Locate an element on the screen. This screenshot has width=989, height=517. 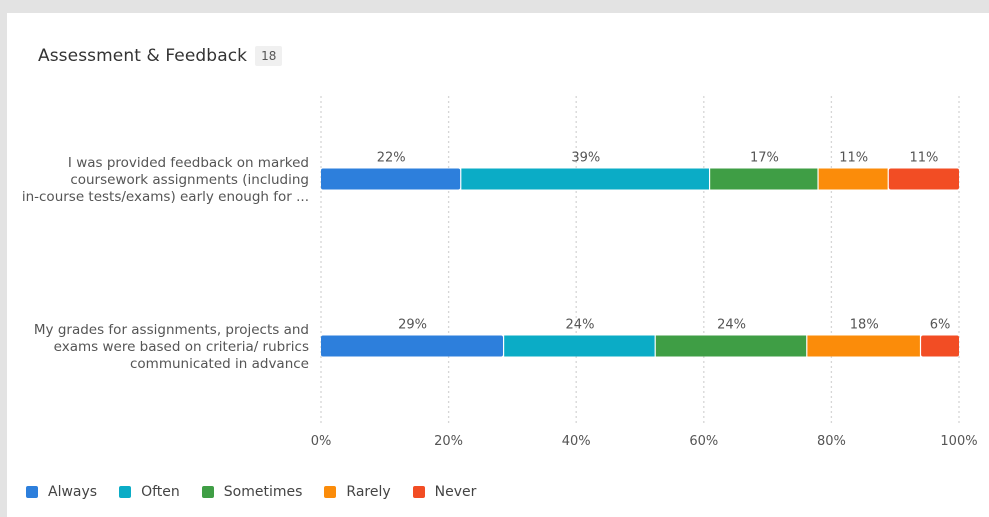
x-tick-label: 80% is located at coordinates (831, 441).